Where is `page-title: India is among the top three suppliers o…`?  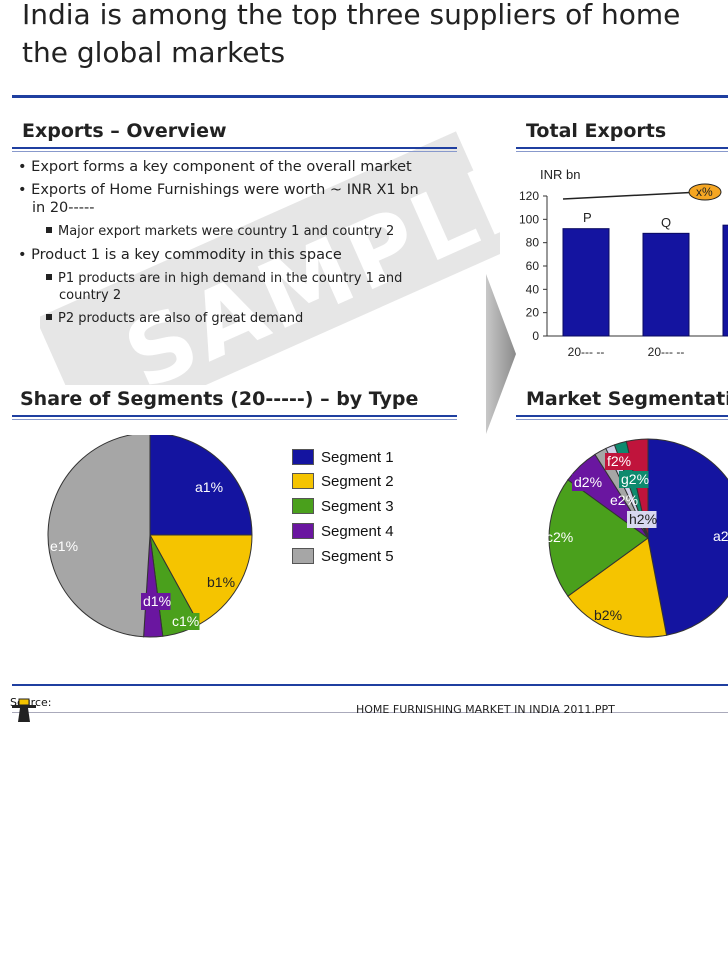 page-title: India is among the top three suppliers o… is located at coordinates (375, 36).